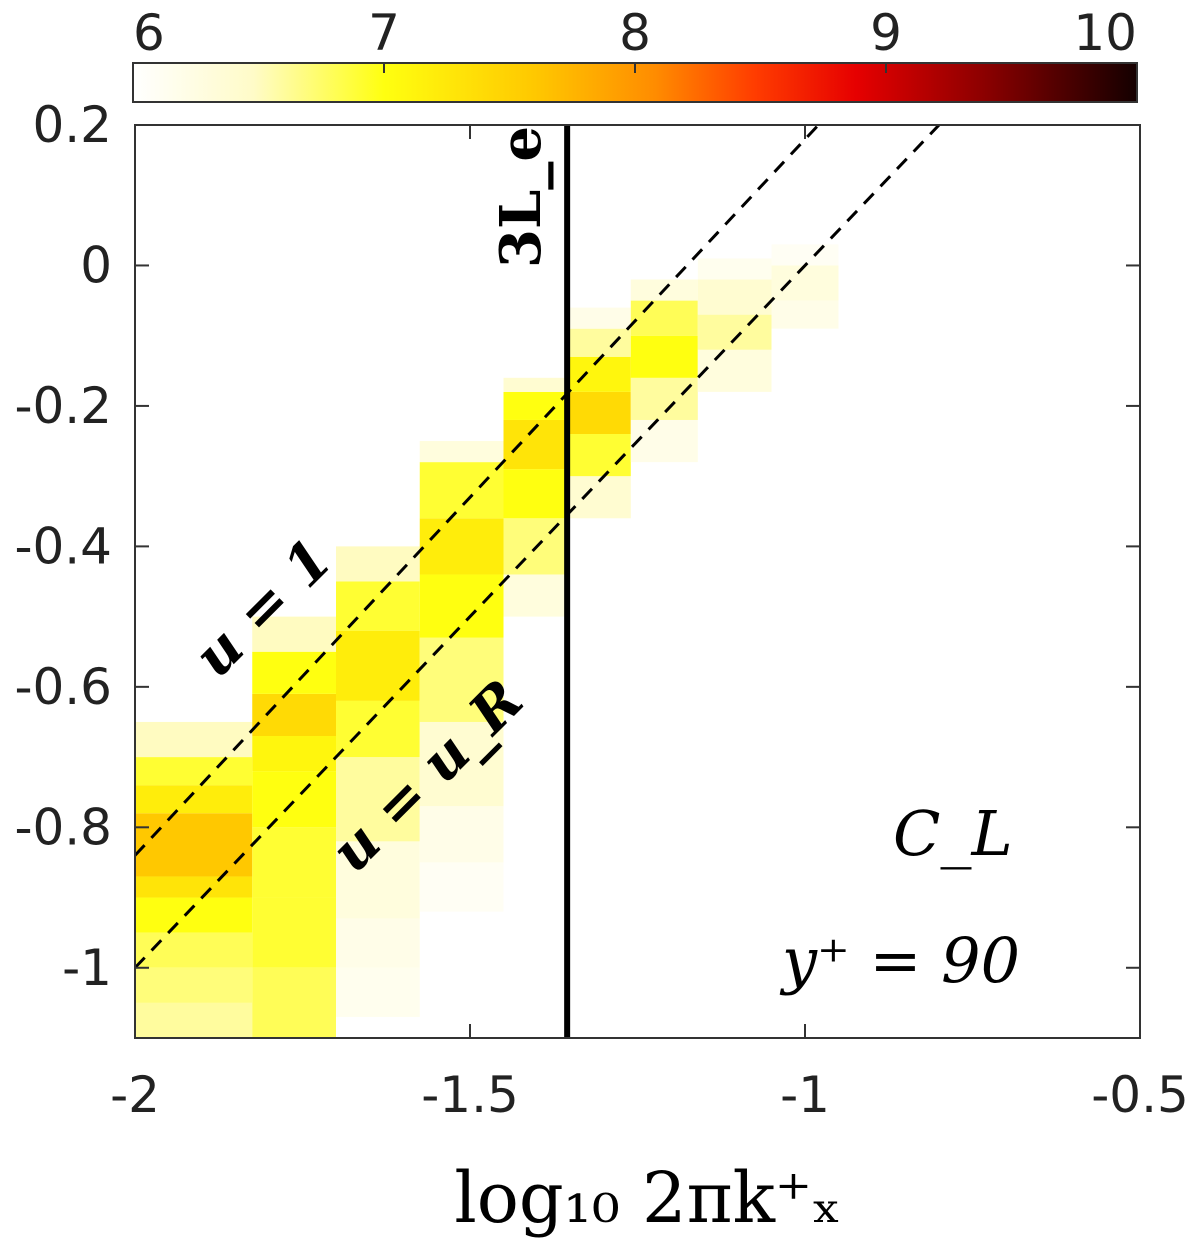 The image size is (1196, 1251). I want to click on yplus-label: y⁺ = 90, so click(899, 960).